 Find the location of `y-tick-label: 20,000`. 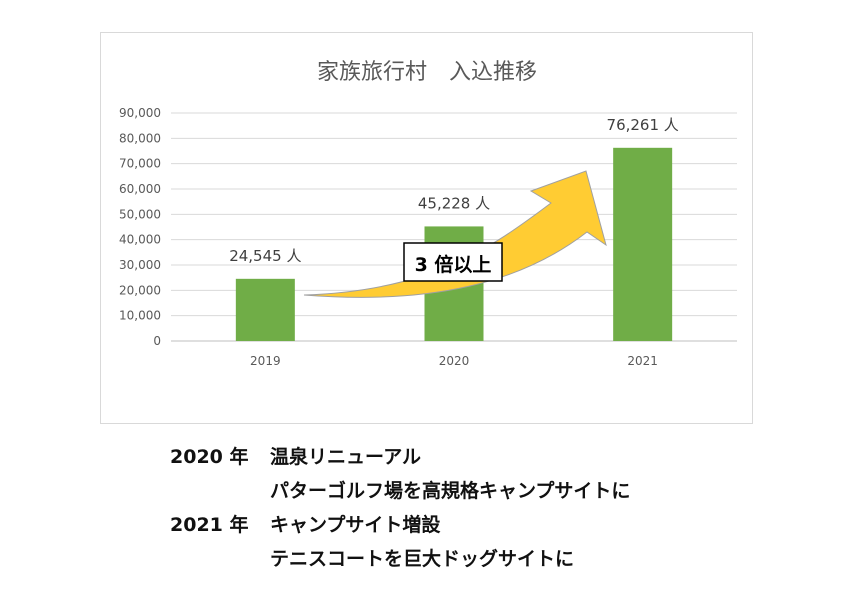

y-tick-label: 20,000 is located at coordinates (140, 290).